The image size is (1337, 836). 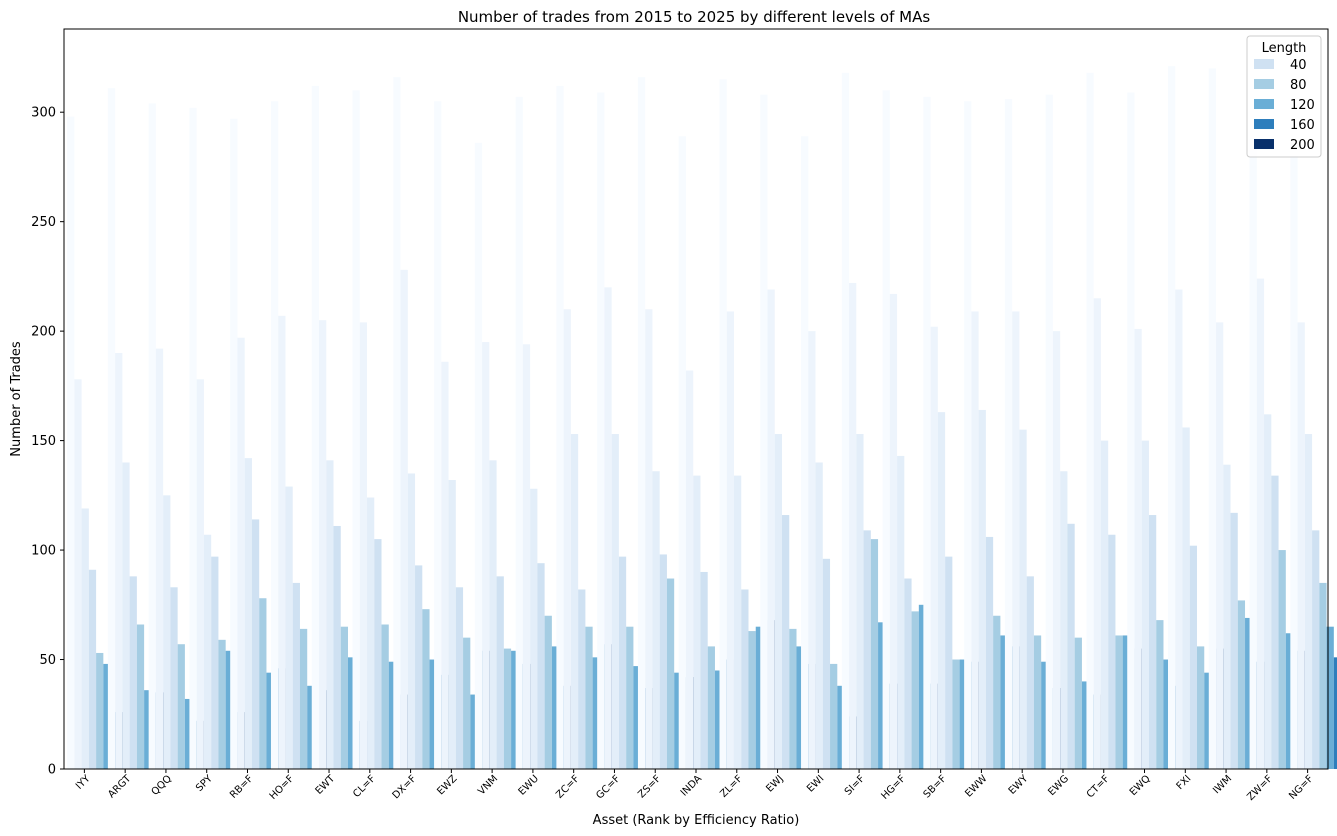 What do you see at coordinates (893, 787) in the screenshot?
I see `x-tick-label: HG=F` at bounding box center [893, 787].